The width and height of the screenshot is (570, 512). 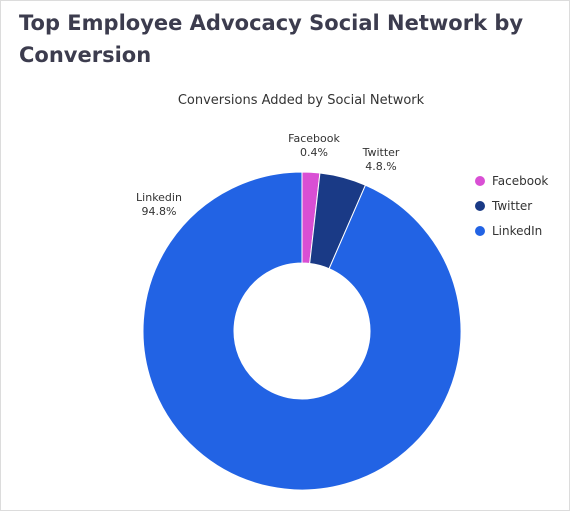 What do you see at coordinates (159, 197) in the screenshot?
I see `slice-label-linkedin: Linkedin` at bounding box center [159, 197].